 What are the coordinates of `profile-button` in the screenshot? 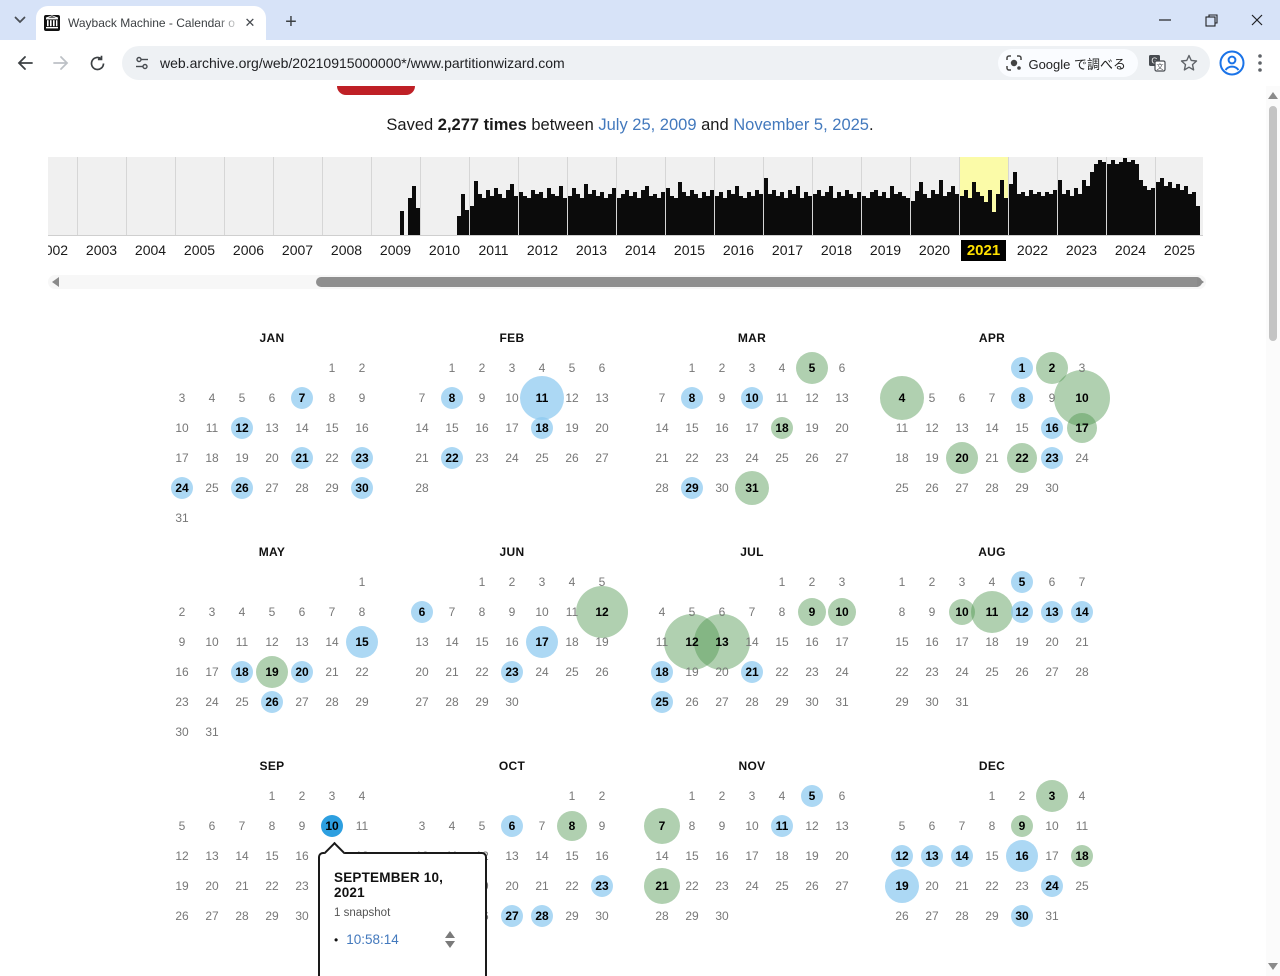 It's located at (1232, 63).